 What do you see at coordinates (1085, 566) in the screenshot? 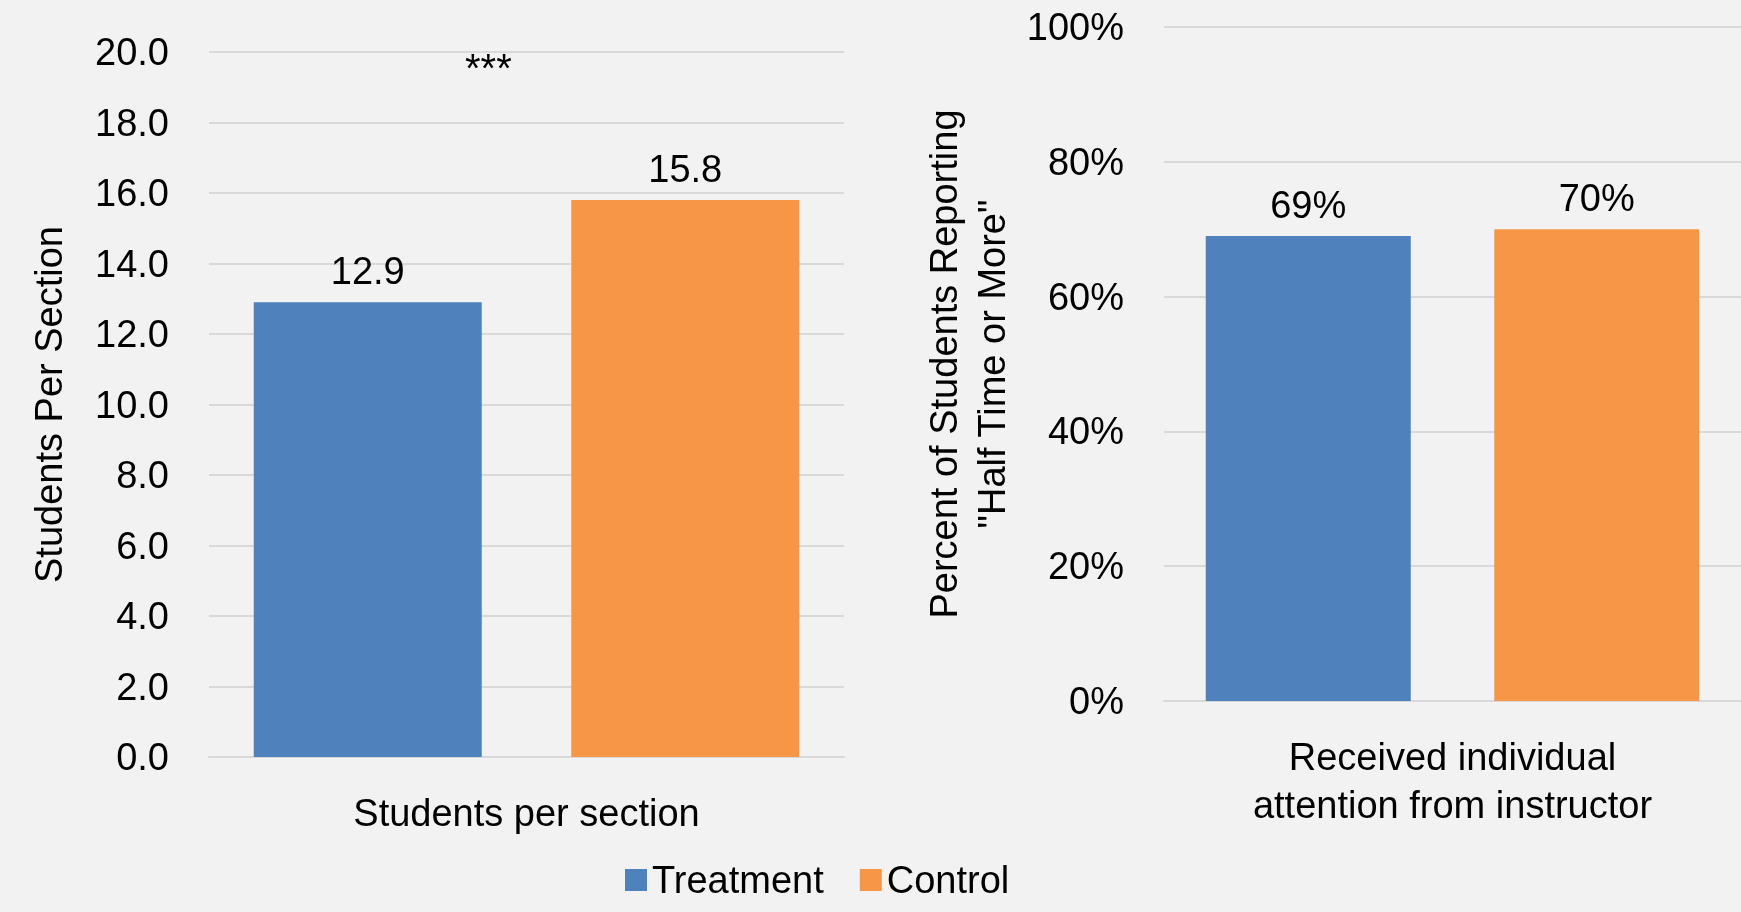
I see `y-tick-label: 20%` at bounding box center [1085, 566].